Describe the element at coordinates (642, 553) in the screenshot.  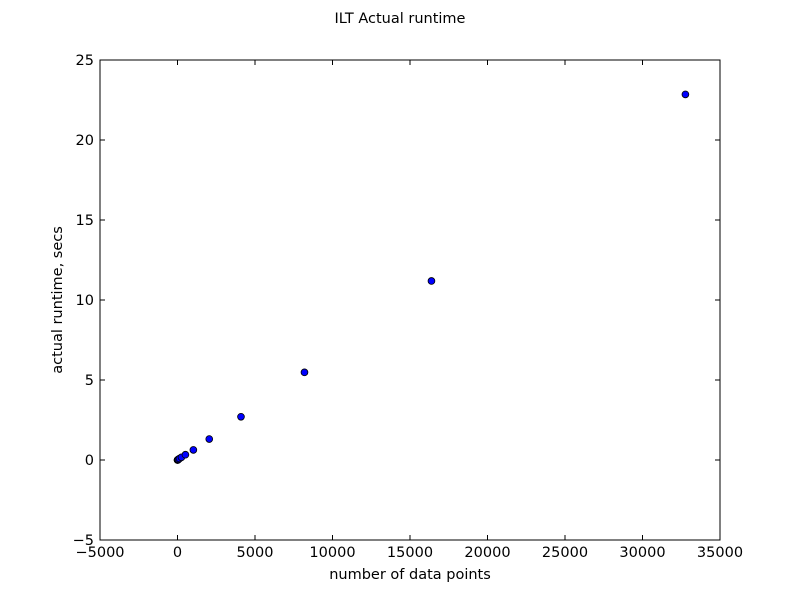
I see `x-tick-label: 30000` at that location.